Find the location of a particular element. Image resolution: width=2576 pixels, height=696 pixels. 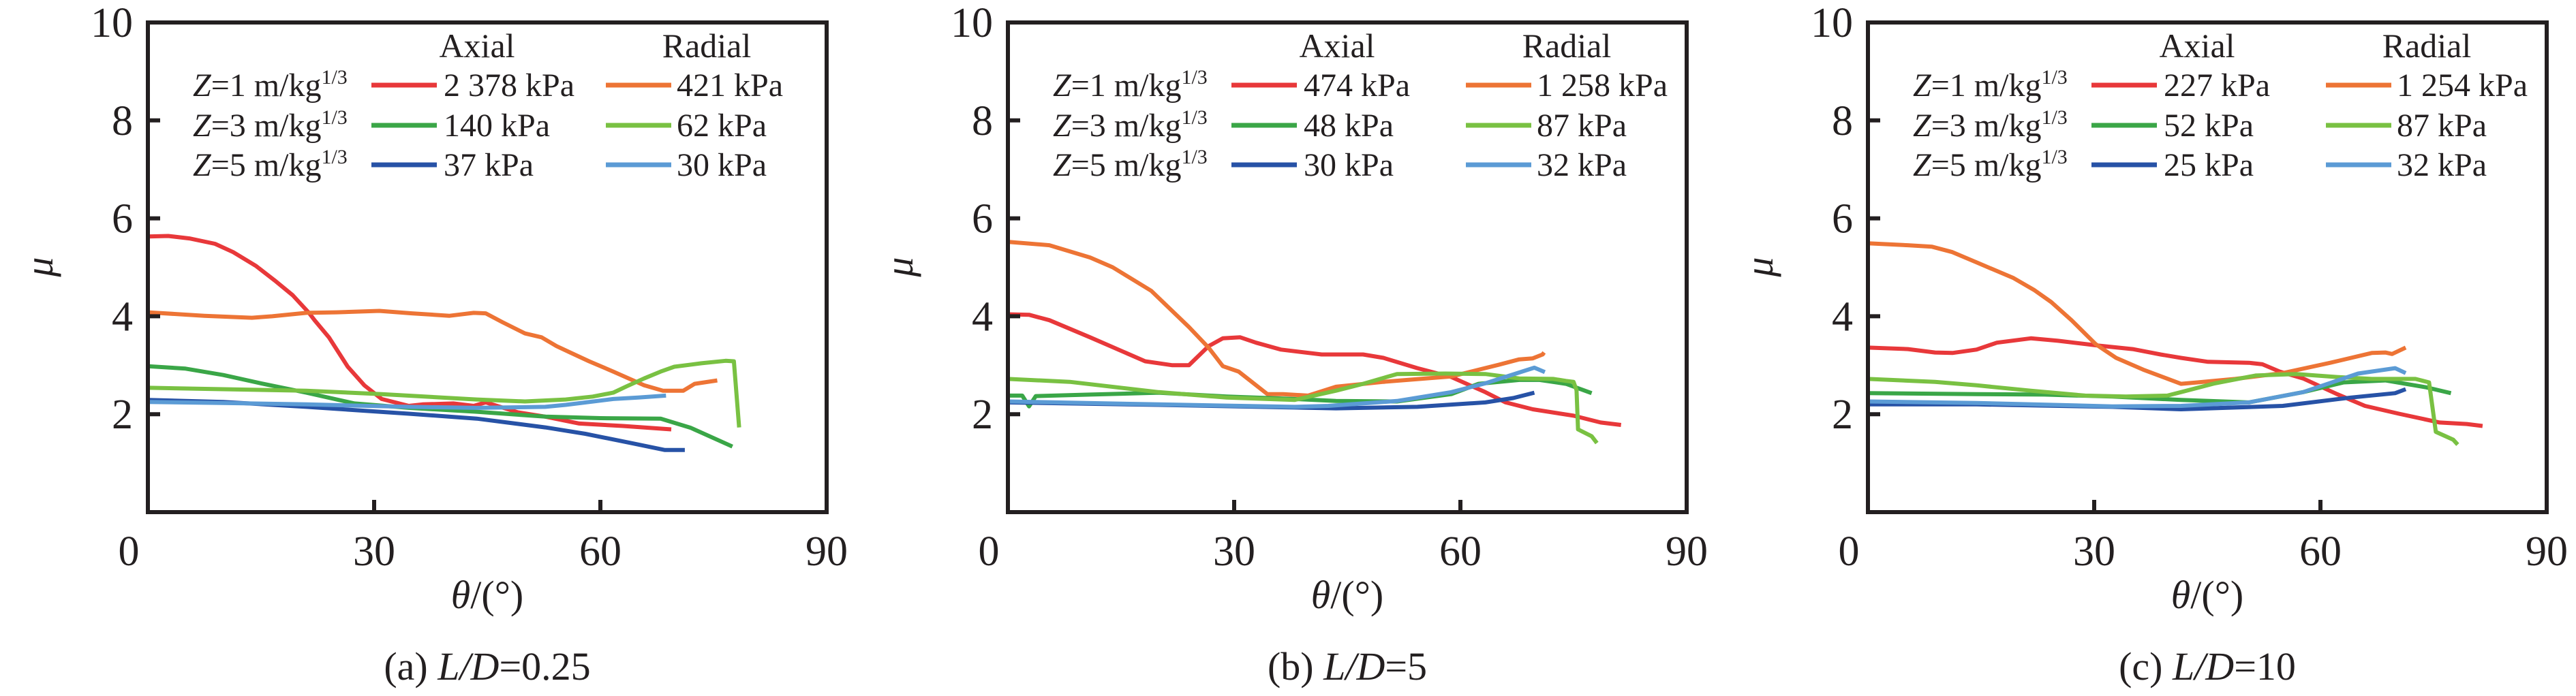

legend-label-axial: 140 kPa is located at coordinates (497, 126).